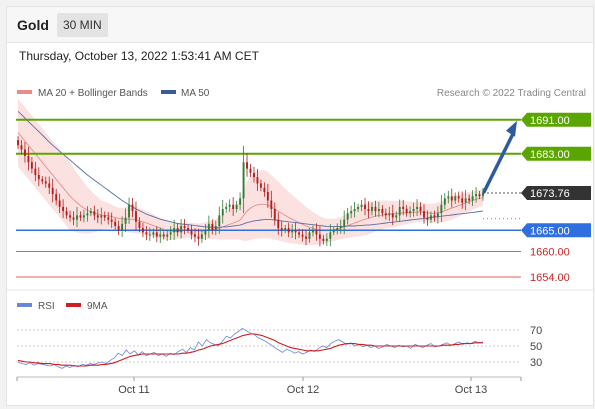 The height and width of the screenshot is (409, 595). Describe the element at coordinates (82, 25) in the screenshot. I see `timeframe-badge: 30 MIN` at that location.